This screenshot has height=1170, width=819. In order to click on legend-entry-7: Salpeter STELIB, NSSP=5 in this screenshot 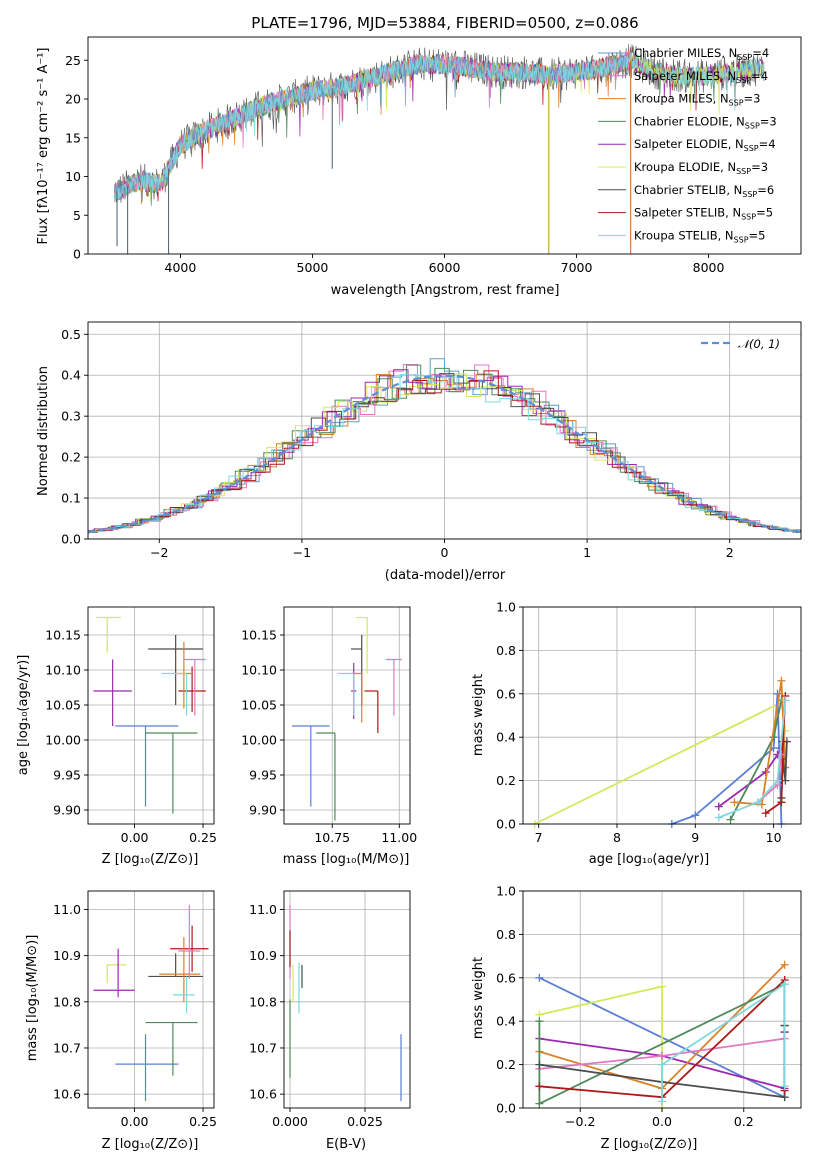, I will do `click(703, 214)`.